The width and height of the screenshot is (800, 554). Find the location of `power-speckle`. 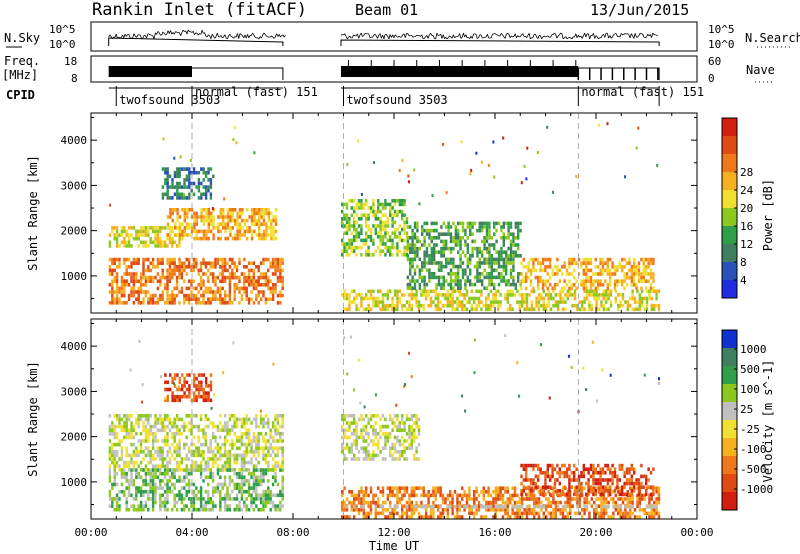

power-speckle is located at coordinates (233, 140).